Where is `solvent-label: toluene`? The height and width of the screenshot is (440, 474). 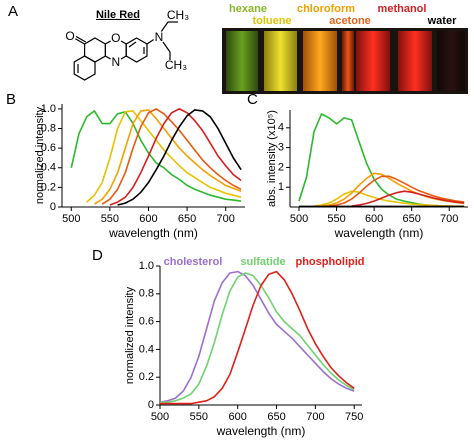 solvent-label: toluene is located at coordinates (271, 21).